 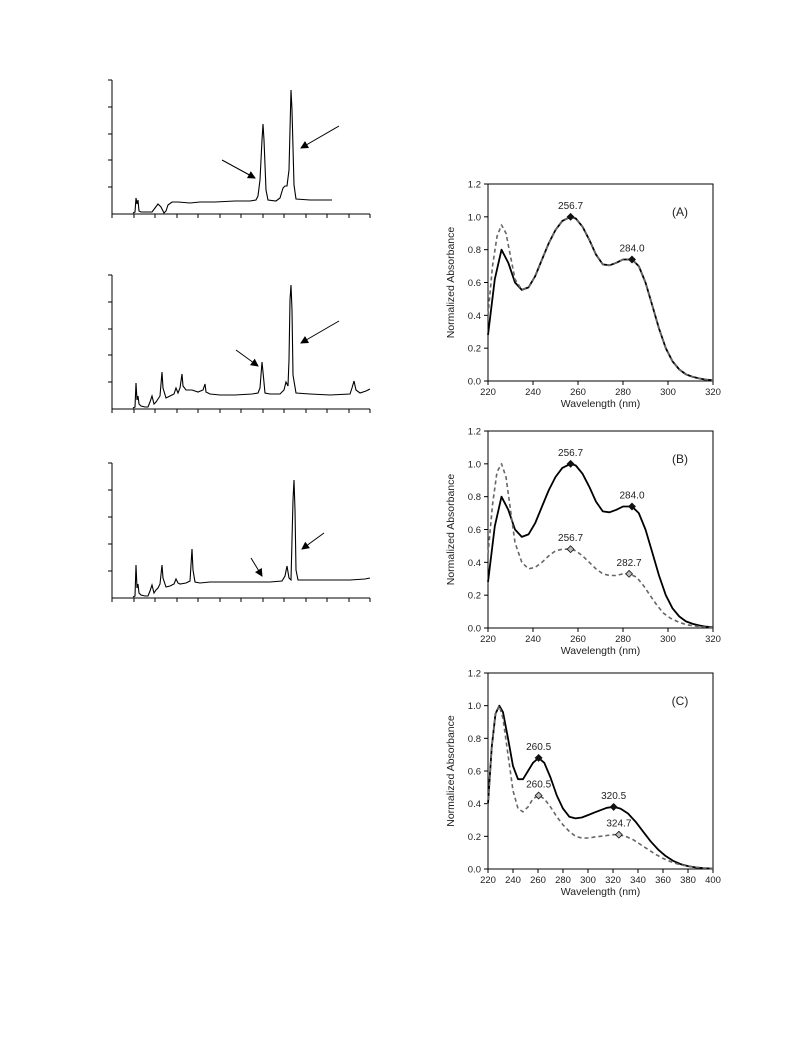 What do you see at coordinates (680, 701) in the screenshot?
I see `panel-label: (C)` at bounding box center [680, 701].